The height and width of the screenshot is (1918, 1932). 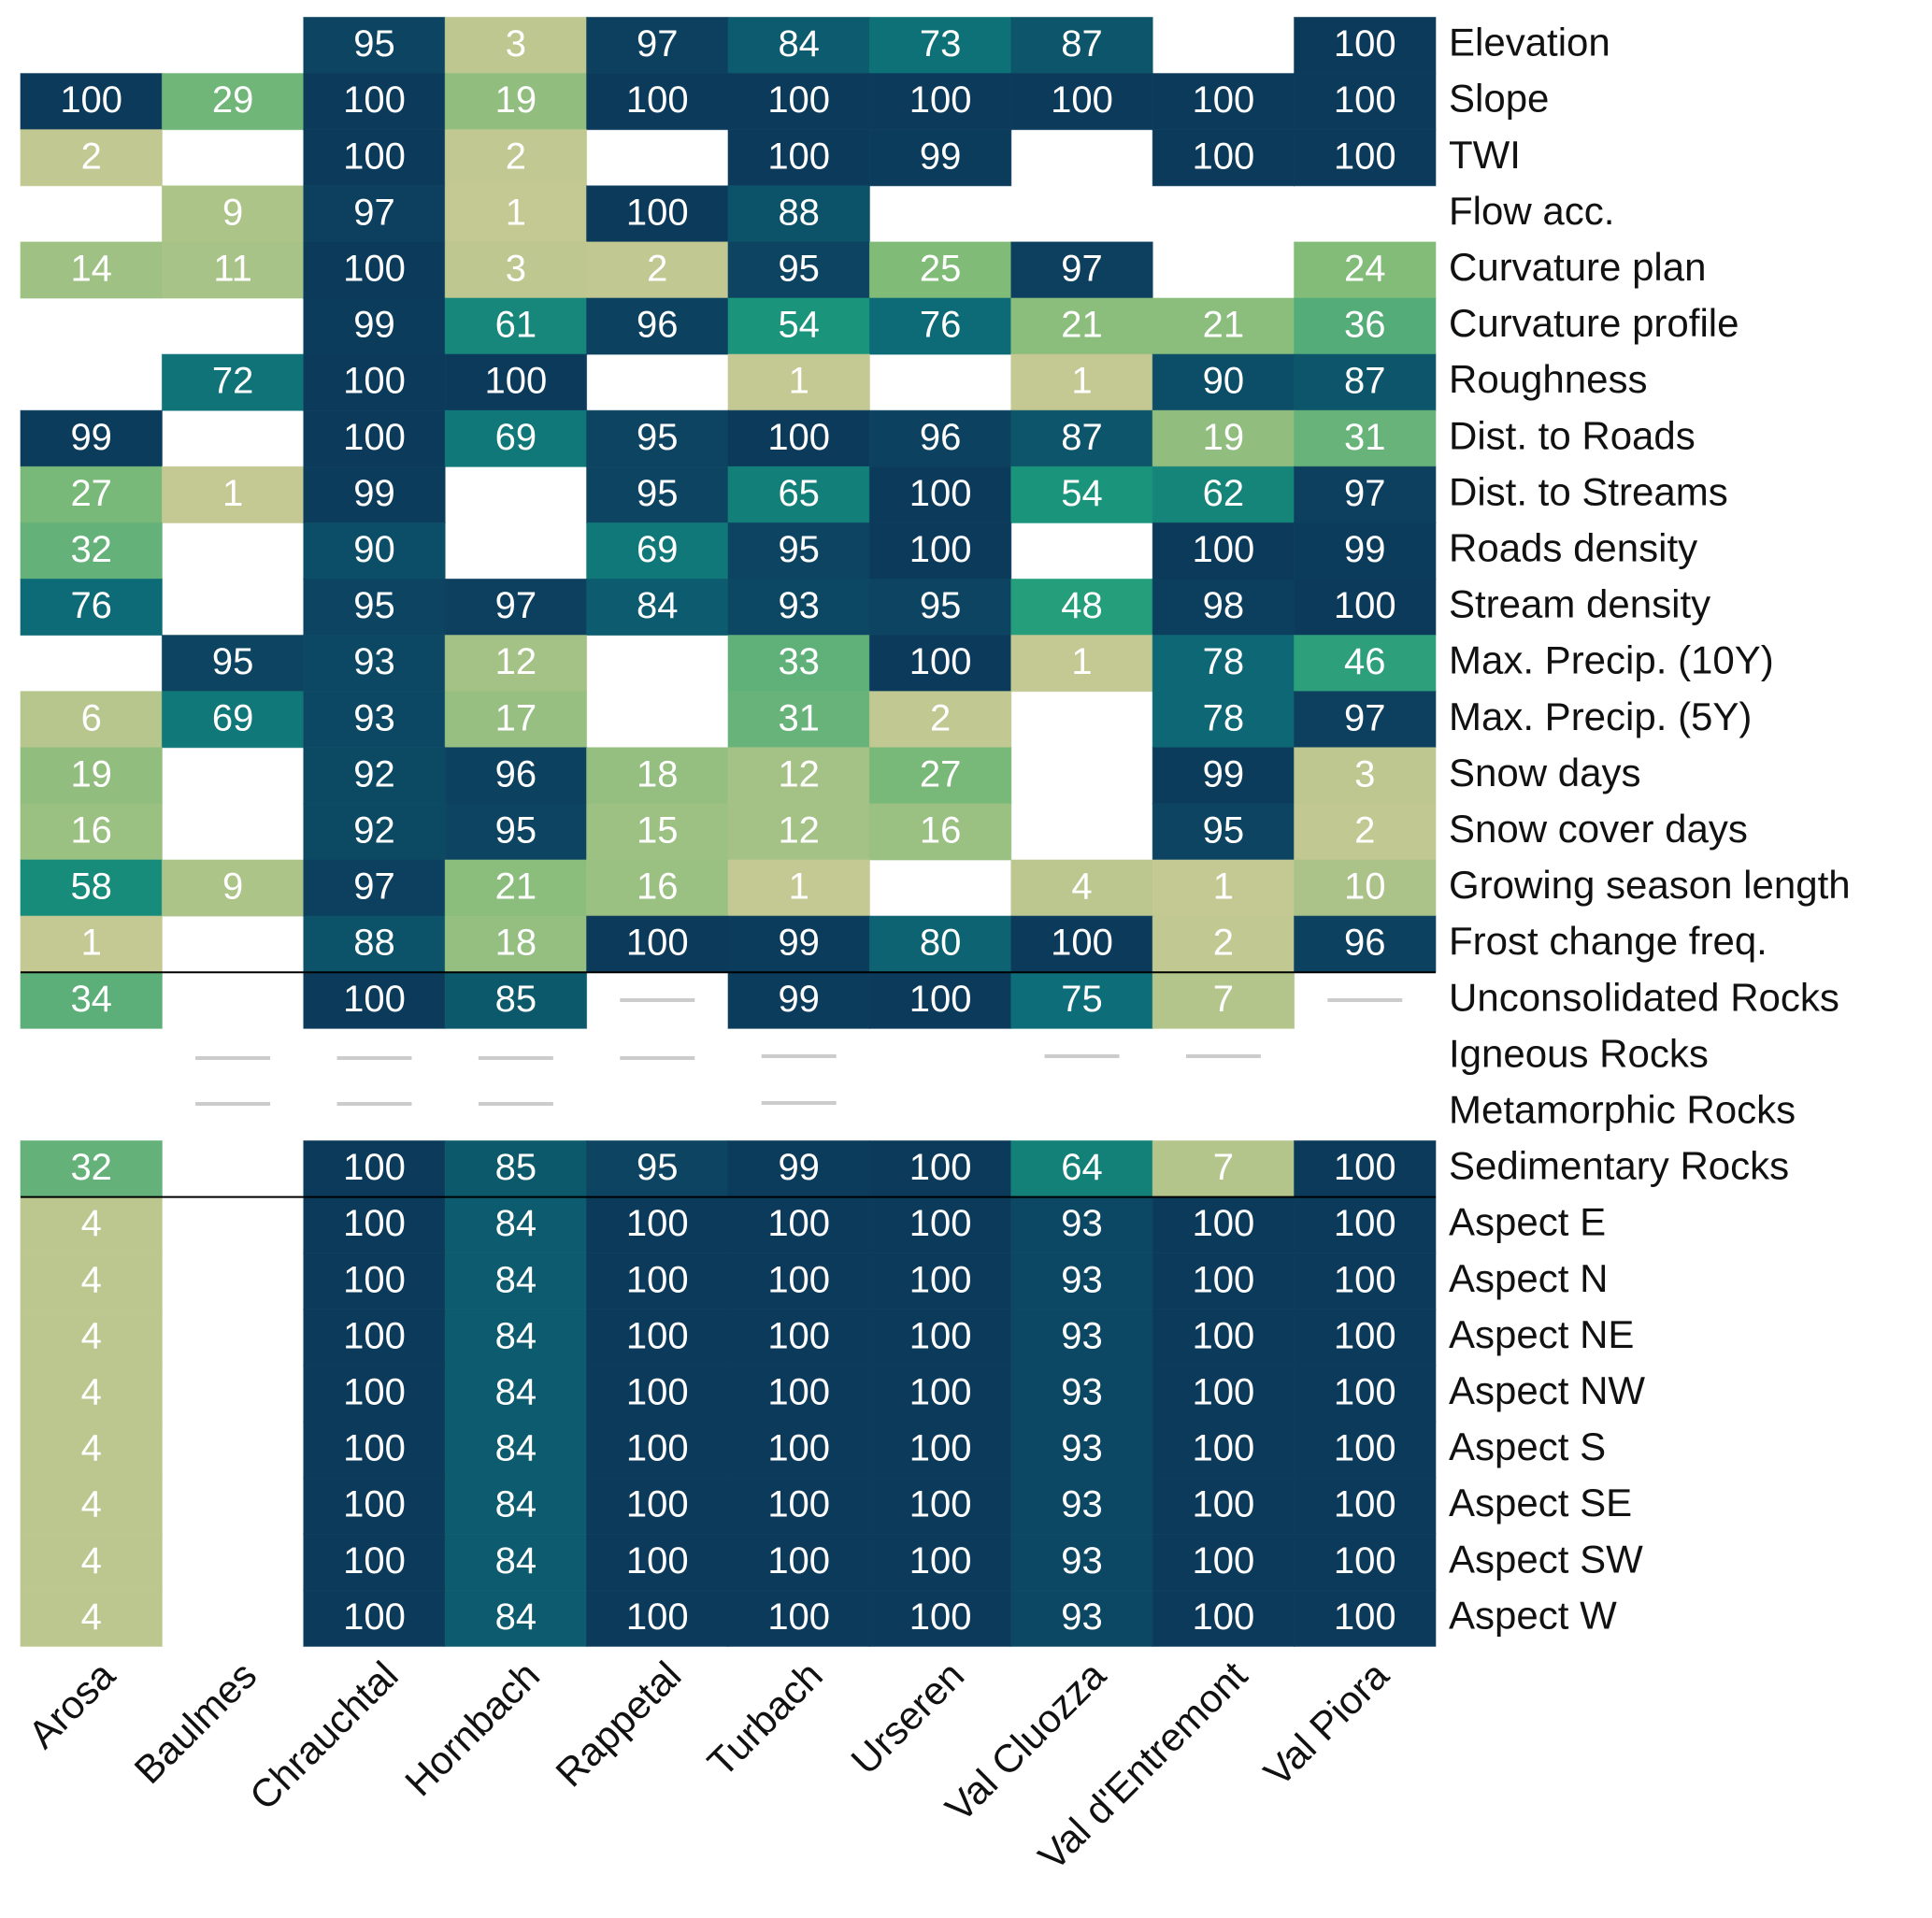 What do you see at coordinates (1365, 661) in the screenshot?
I see `cell-label: 46` at bounding box center [1365, 661].